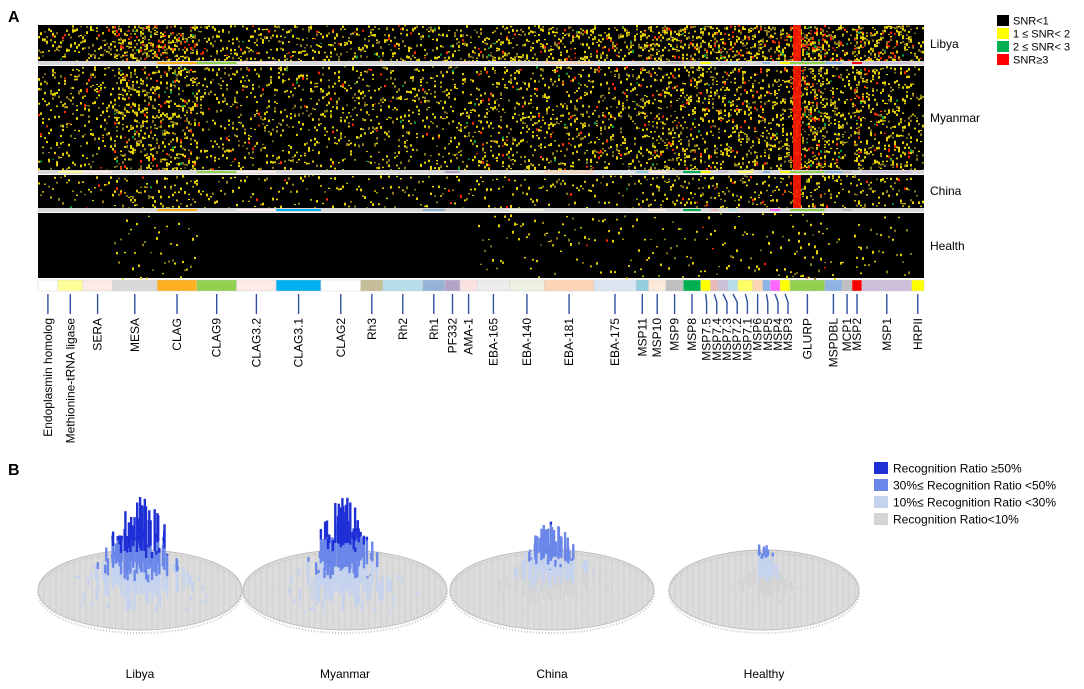 The height and width of the screenshot is (689, 1084). Describe the element at coordinates (887, 322) in the screenshot. I see `protein-label-msp1: MSP1` at that location.